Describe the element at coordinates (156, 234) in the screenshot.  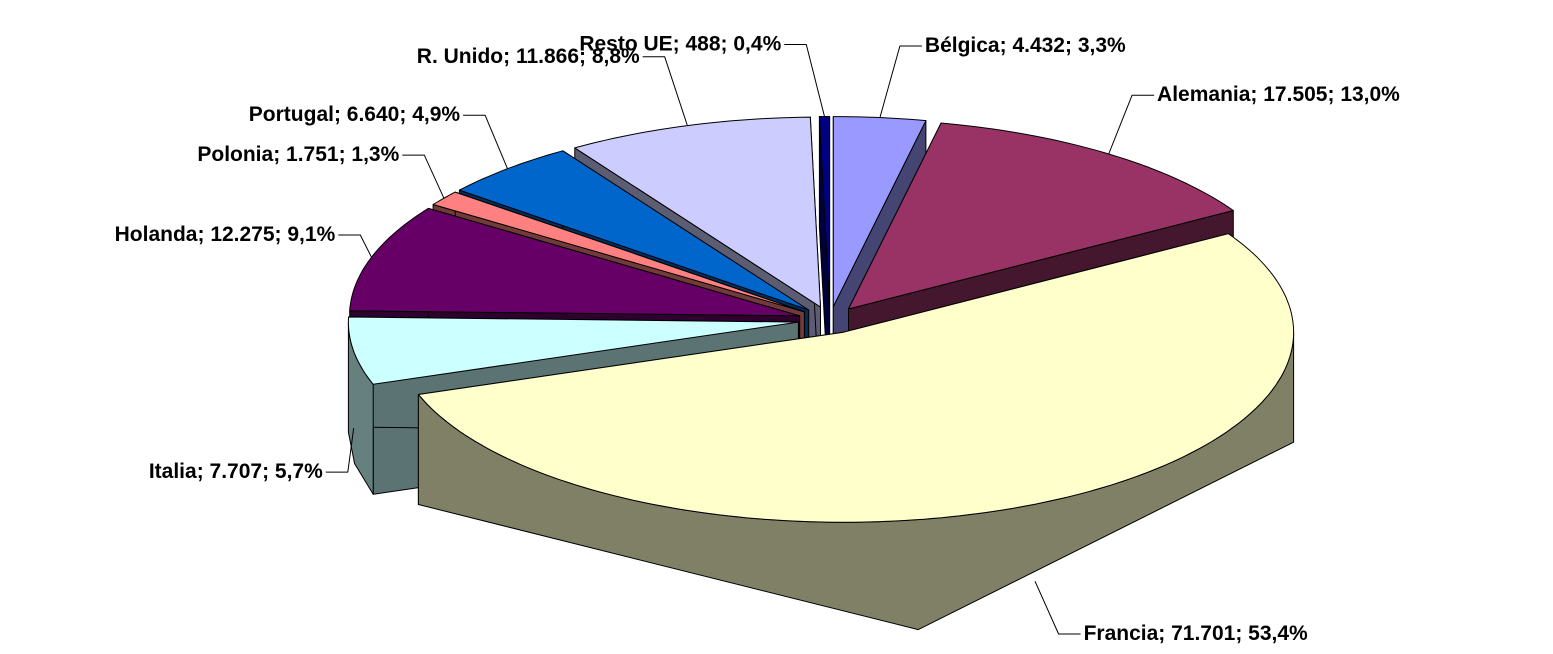
I see `label-part: Holanda` at that location.